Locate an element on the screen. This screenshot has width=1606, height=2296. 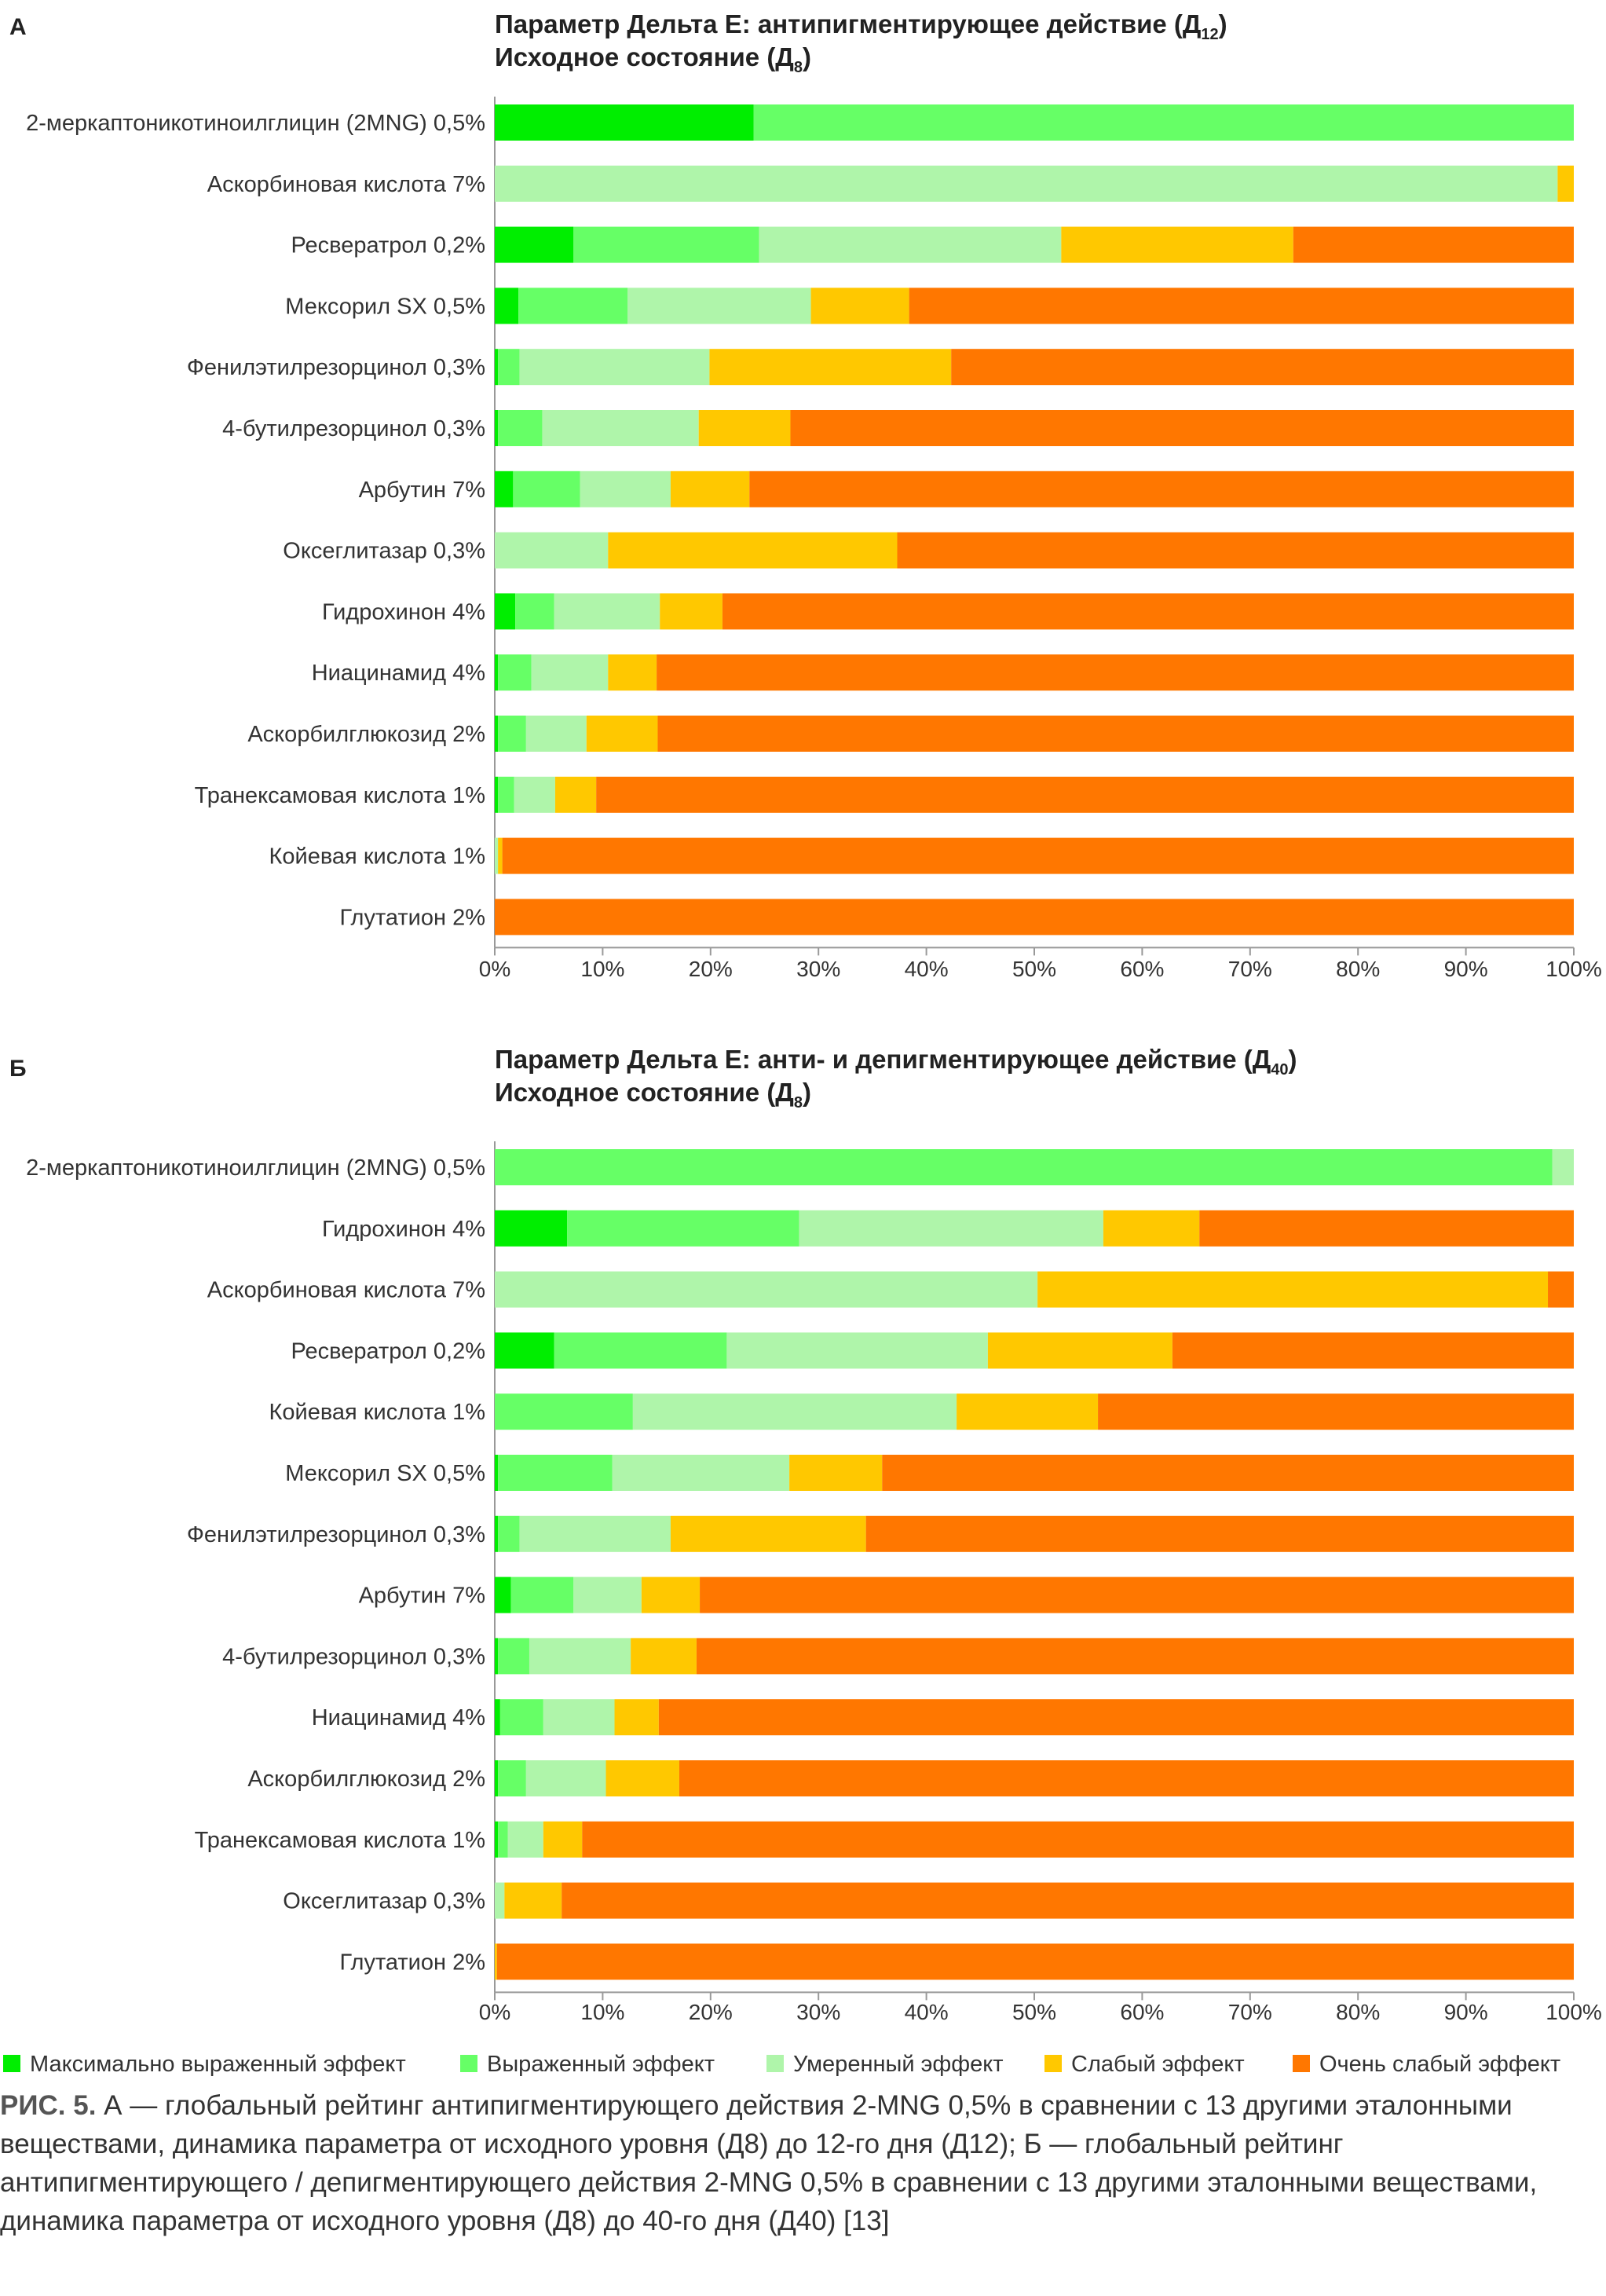
bar-segment-b-12-very_weak is located at coordinates (1068, 1900).